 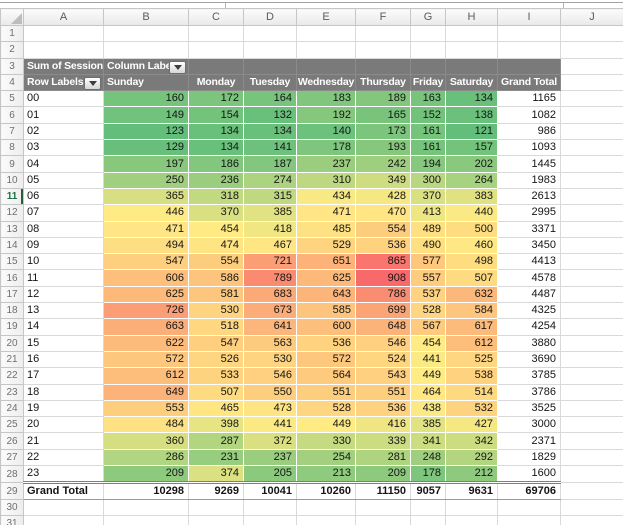 What do you see at coordinates (428, 343) in the screenshot?
I see `pivot-value-cell: 454` at bounding box center [428, 343].